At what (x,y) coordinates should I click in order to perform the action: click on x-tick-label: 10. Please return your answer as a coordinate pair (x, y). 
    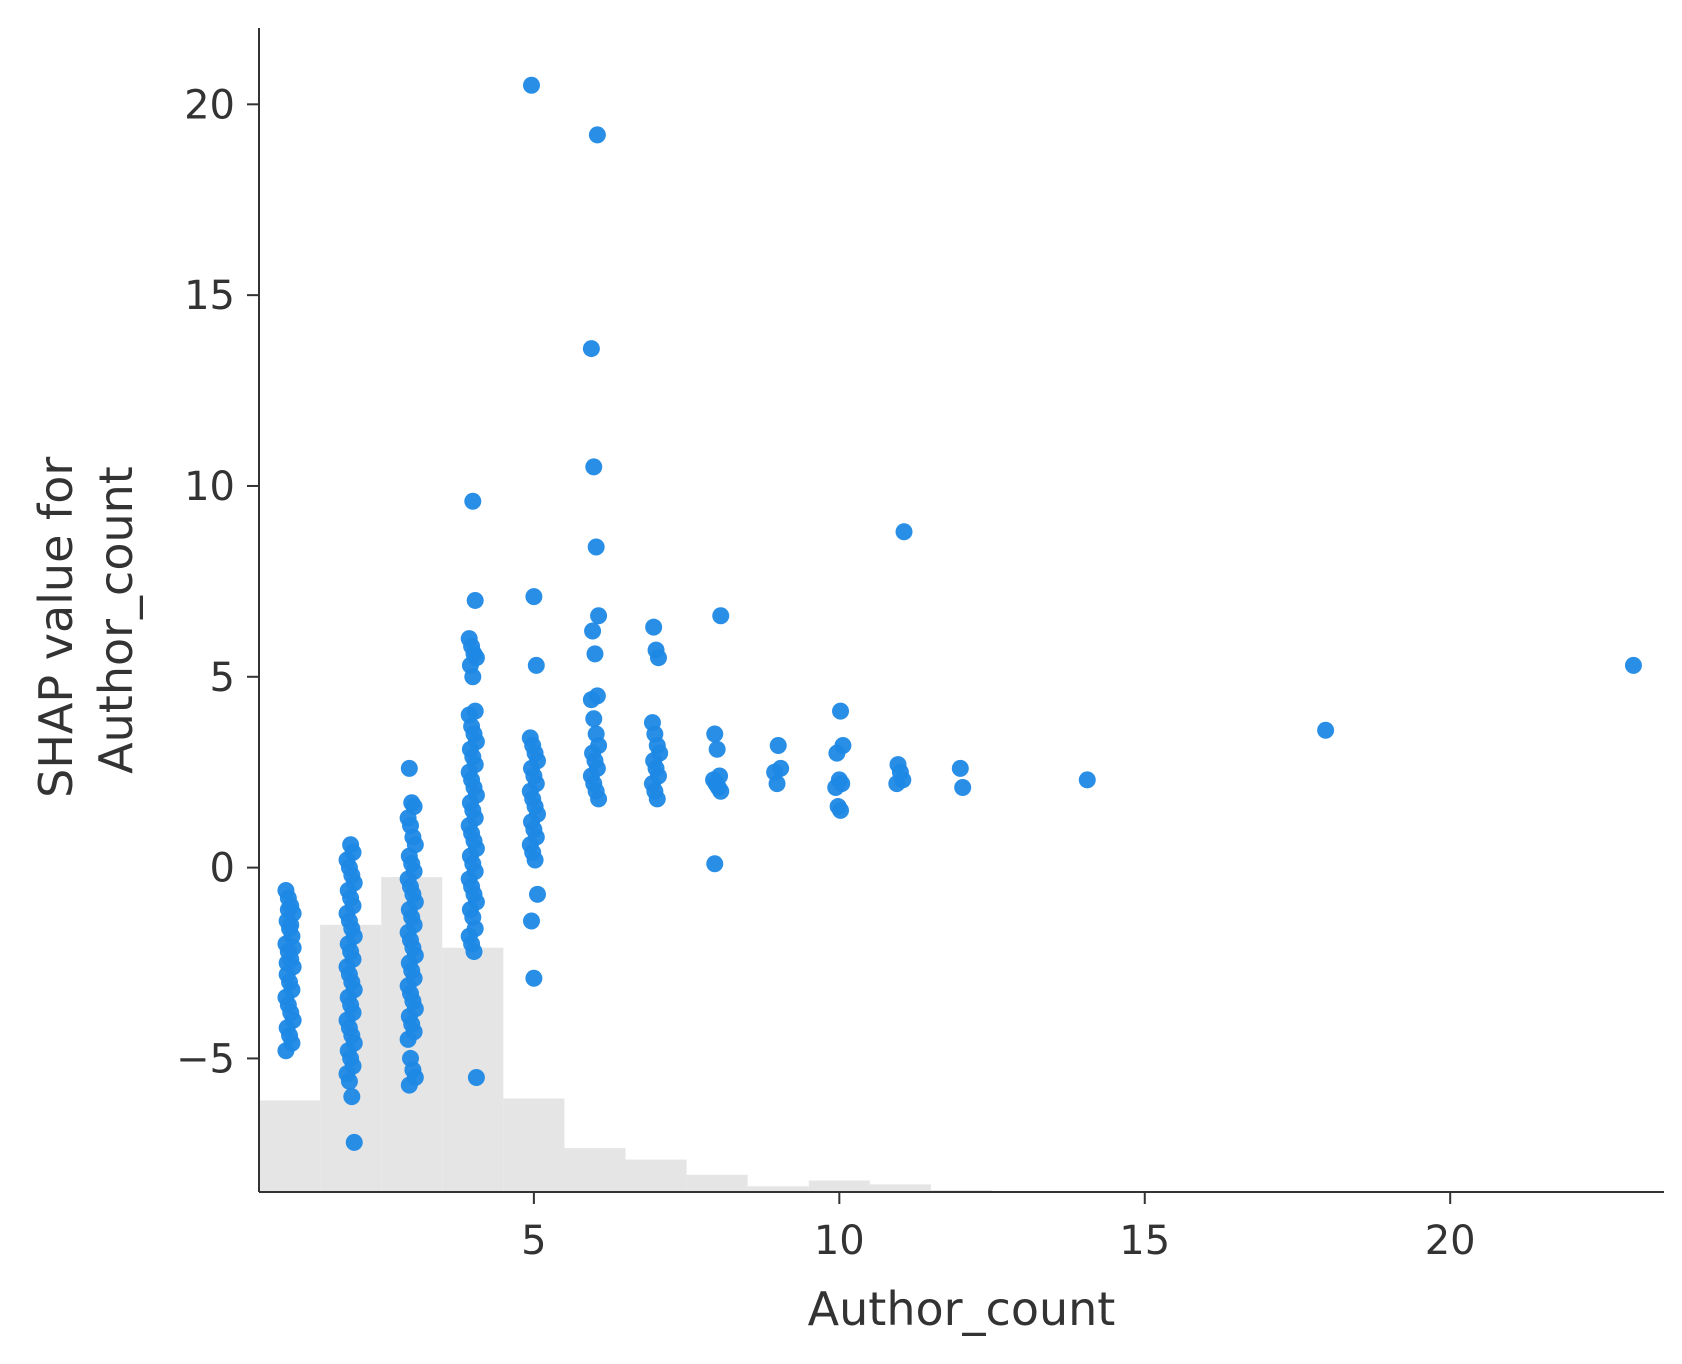
    Looking at the image, I should click on (839, 1241).